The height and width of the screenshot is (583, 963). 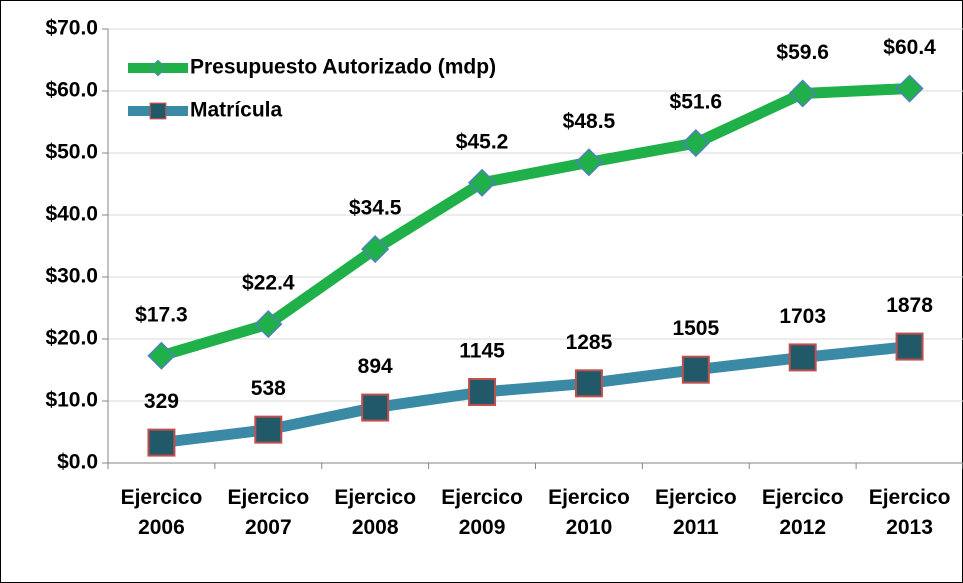 I want to click on y-tick-label: $10.0, so click(x=71, y=400).